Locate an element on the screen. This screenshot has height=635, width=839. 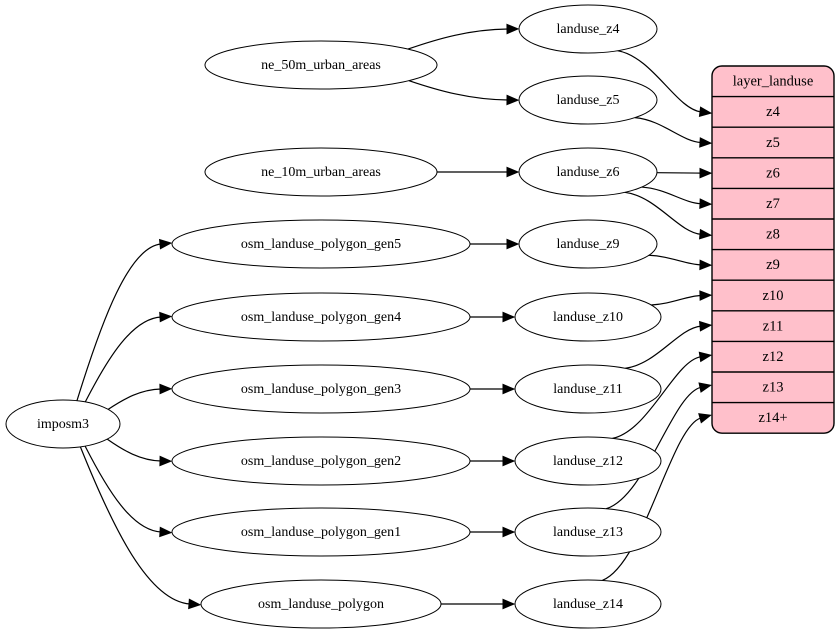
node-ne_10m_urban_areas: ne_10m_urban_areas is located at coordinates (321, 172).